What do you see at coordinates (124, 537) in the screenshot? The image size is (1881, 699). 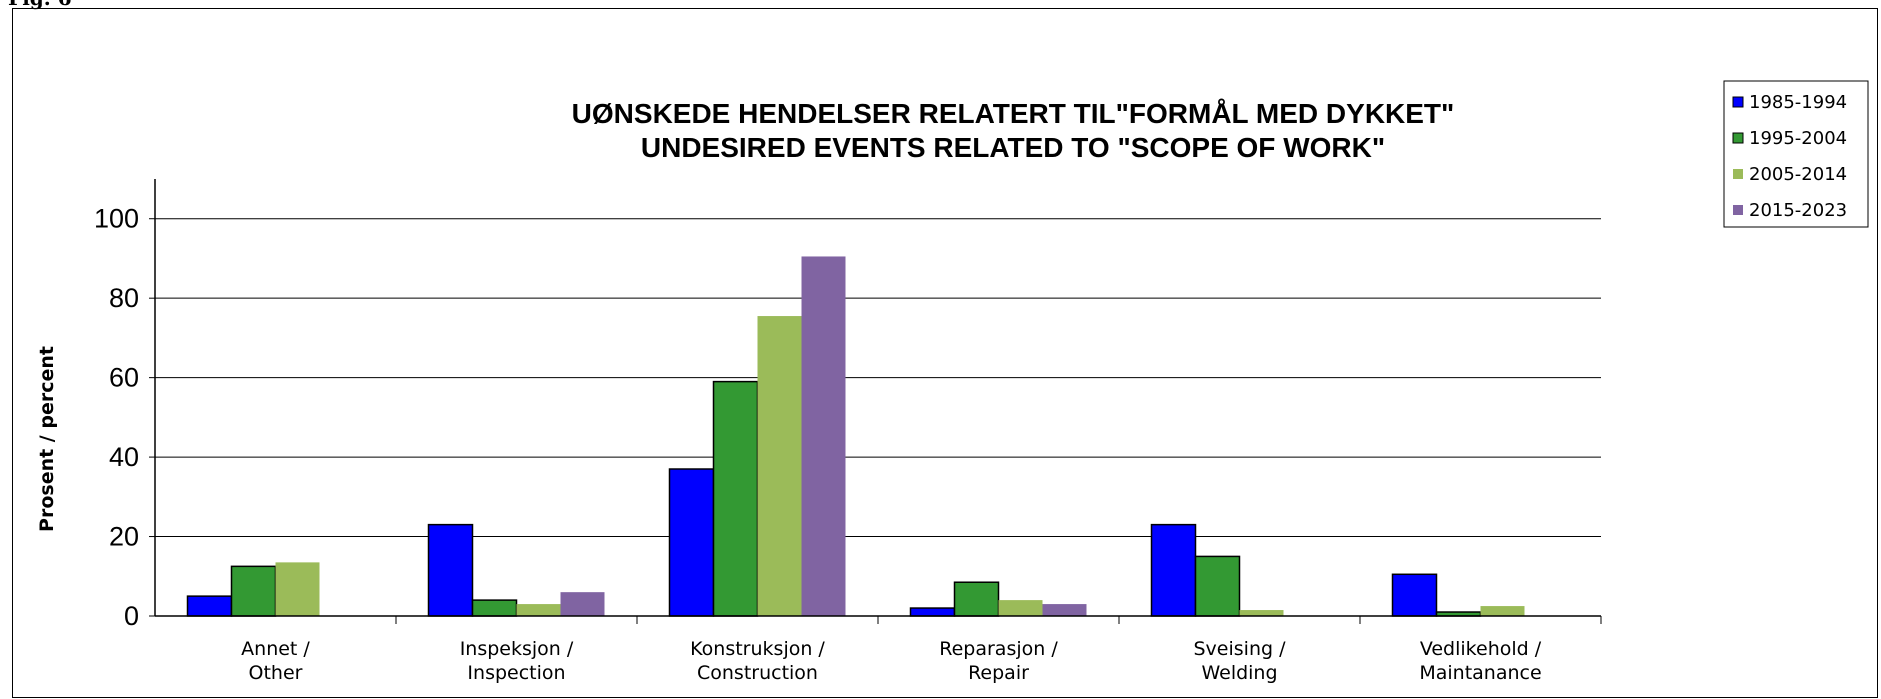 I see `y-tick-label-1: 20` at bounding box center [124, 537].